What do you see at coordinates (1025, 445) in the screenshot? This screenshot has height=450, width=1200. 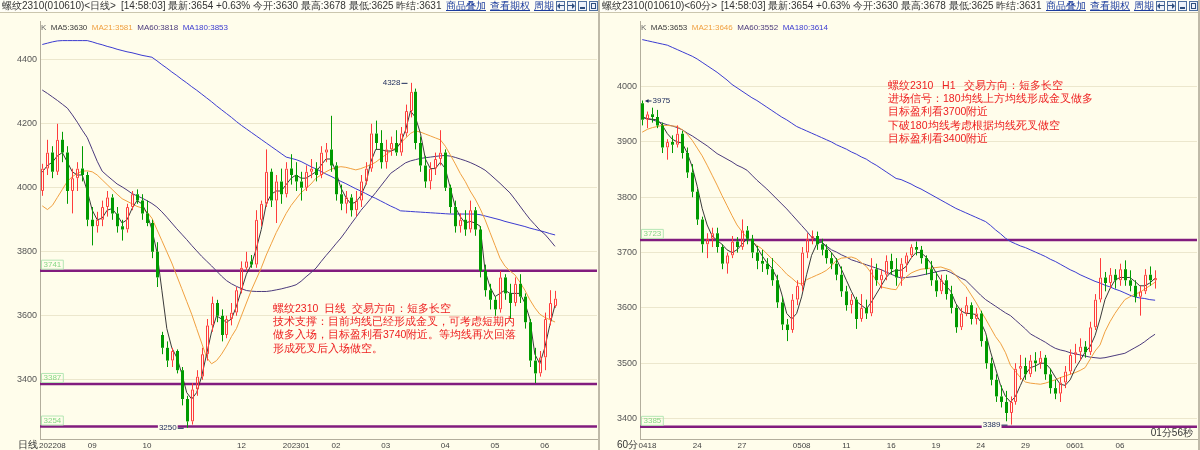 I see `x-tick-label: 29` at bounding box center [1025, 445].